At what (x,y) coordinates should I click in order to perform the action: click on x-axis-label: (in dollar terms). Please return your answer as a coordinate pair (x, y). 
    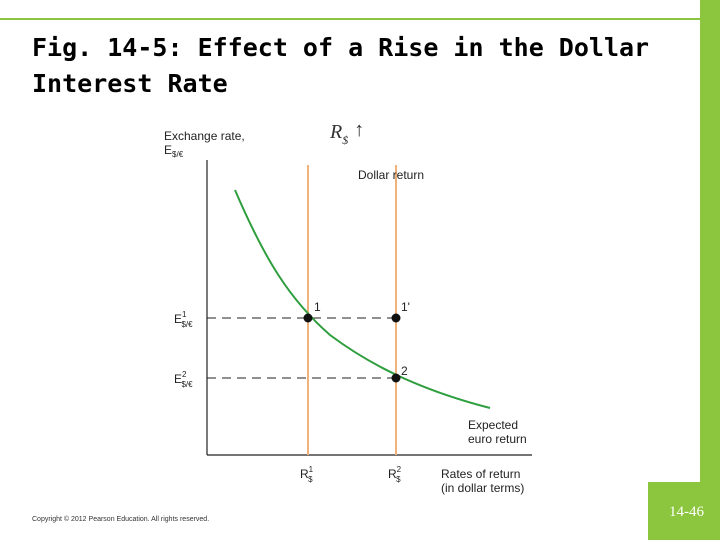
    Looking at the image, I should click on (482, 488).